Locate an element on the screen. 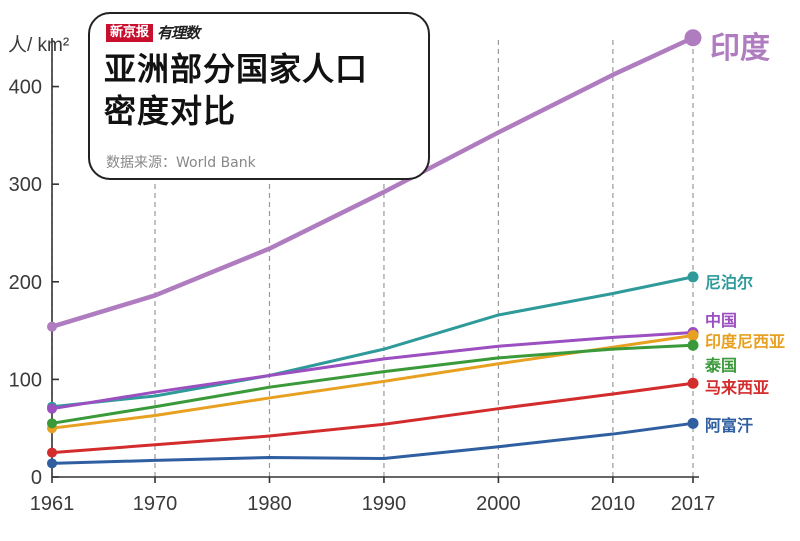 The height and width of the screenshot is (541, 800). x-tick-label-1990: 1990 is located at coordinates (384, 504).